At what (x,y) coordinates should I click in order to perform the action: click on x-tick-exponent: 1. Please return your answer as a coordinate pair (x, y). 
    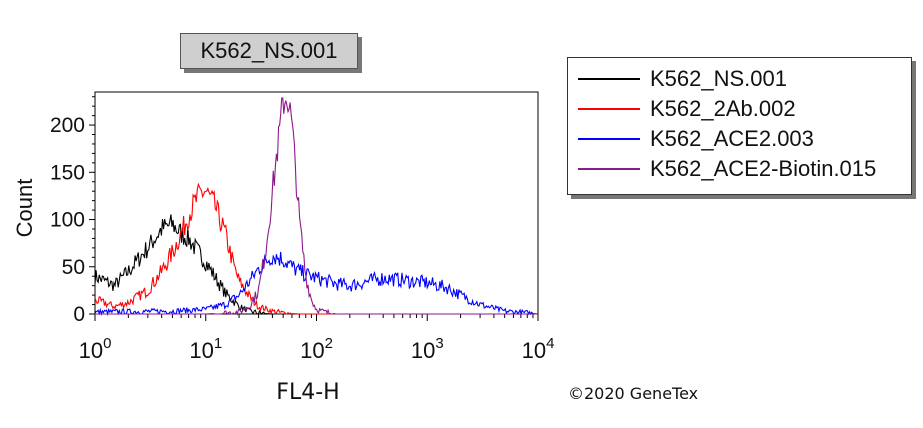
    Looking at the image, I should click on (218, 343).